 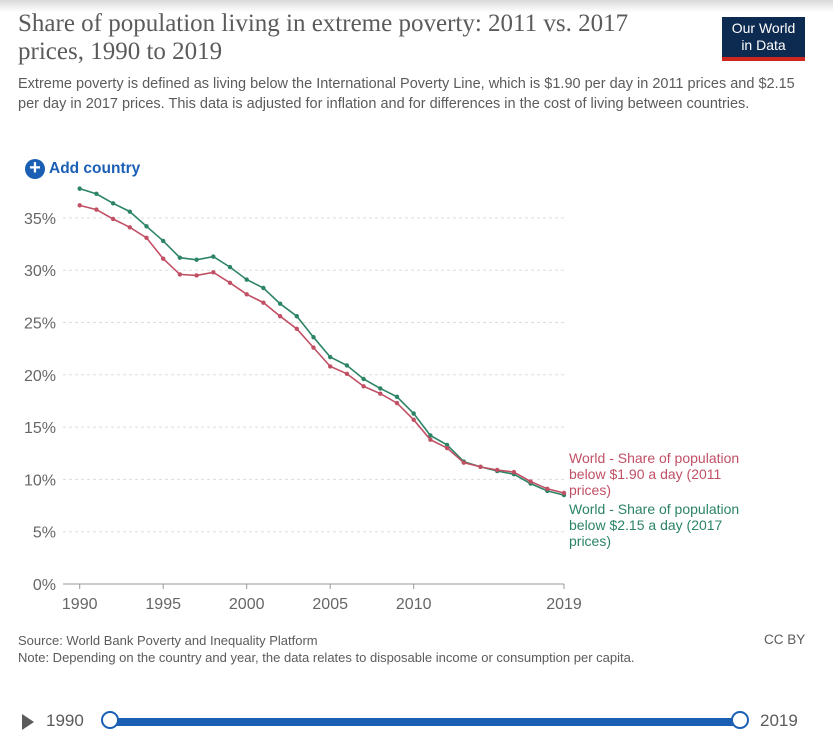 What do you see at coordinates (330, 604) in the screenshot?
I see `x-tick-label: 2005` at bounding box center [330, 604].